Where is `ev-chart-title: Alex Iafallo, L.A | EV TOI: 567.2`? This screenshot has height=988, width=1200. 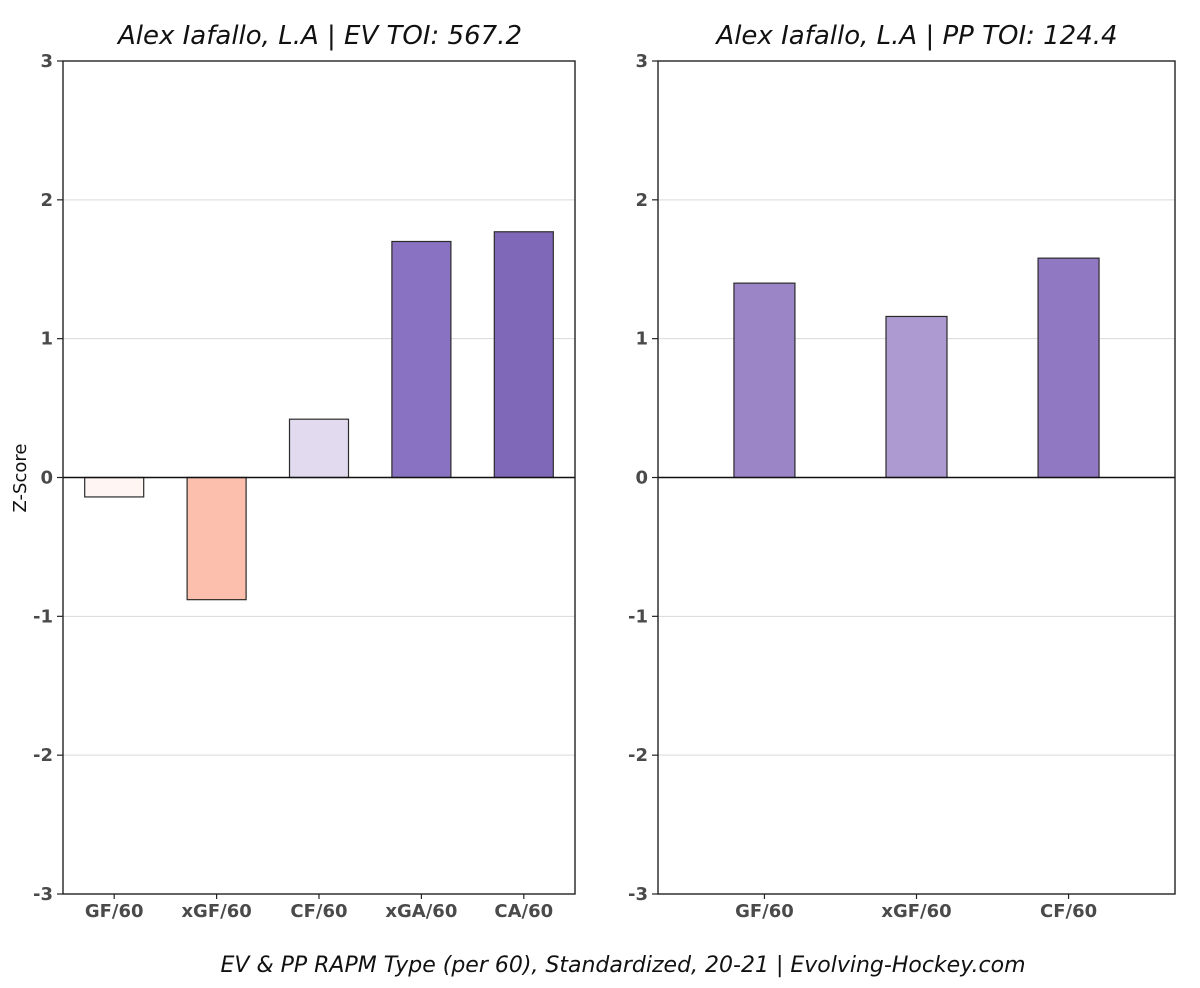
ev-chart-title: Alex Iafallo, L.A | EV TOI: 567.2 is located at coordinates (319, 36).